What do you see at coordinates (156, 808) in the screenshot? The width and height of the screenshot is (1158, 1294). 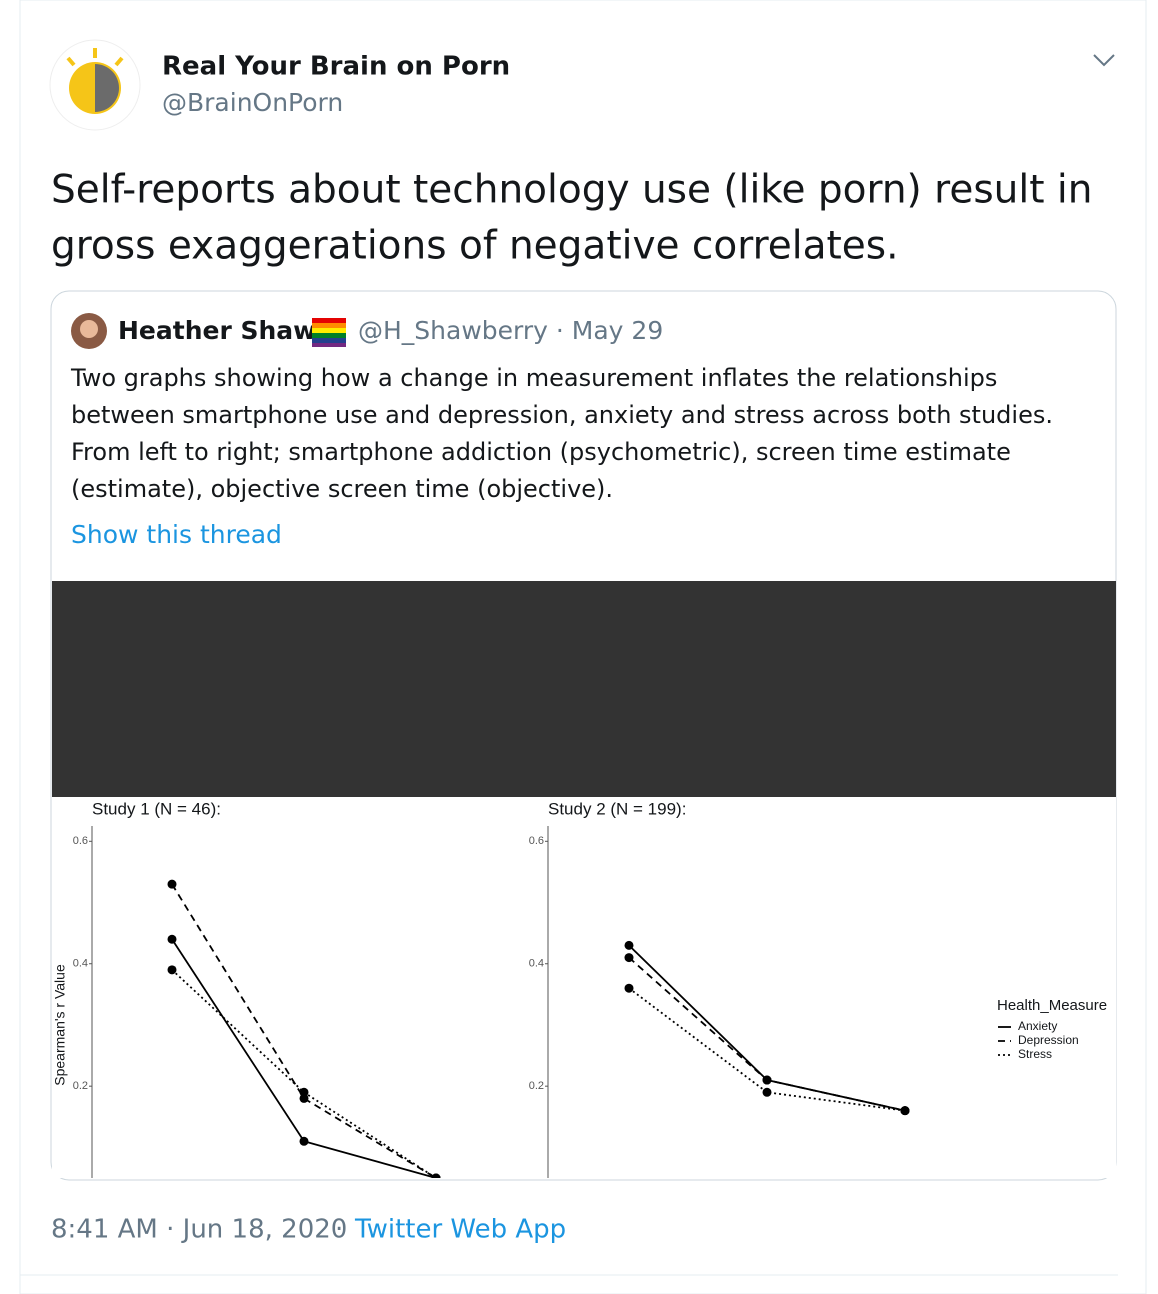 I see `chart-title: Study 1 (N = 46):` at bounding box center [156, 808].